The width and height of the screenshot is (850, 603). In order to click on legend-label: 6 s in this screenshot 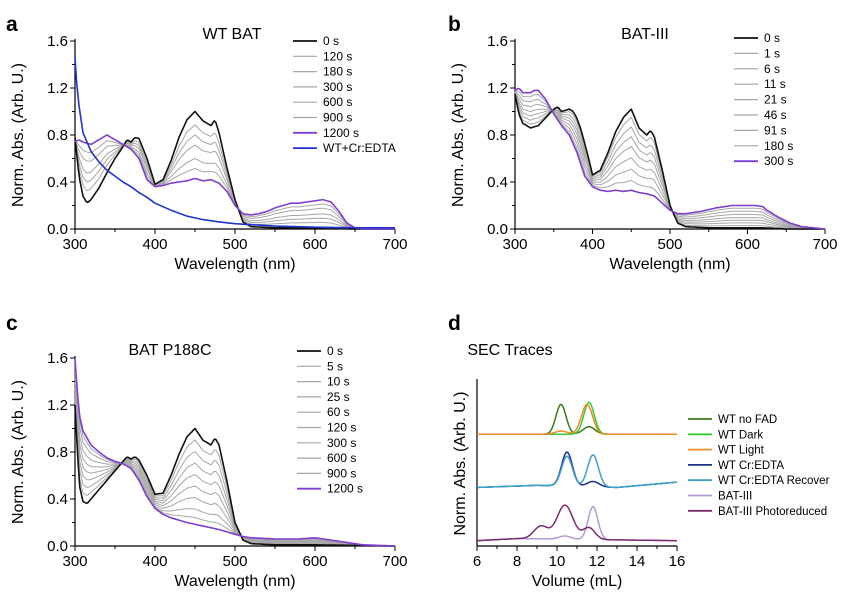, I will do `click(772, 69)`.